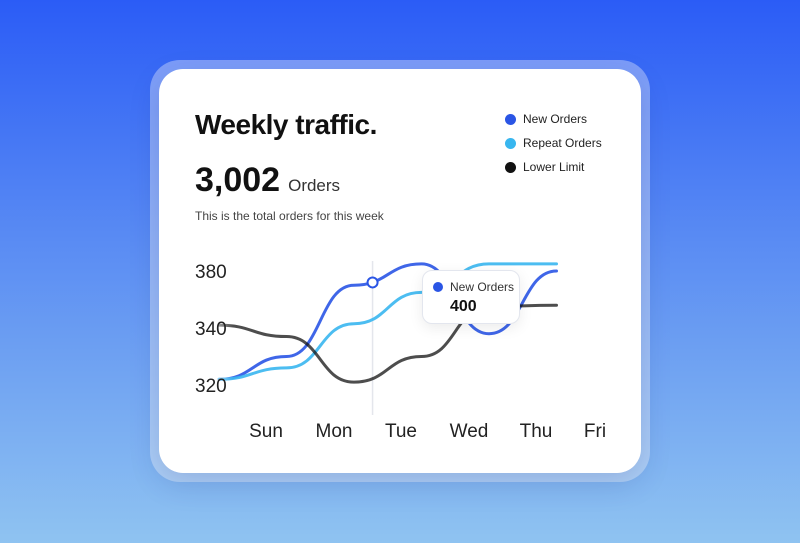 Image resolution: width=800 pixels, height=543 pixels. Describe the element at coordinates (289, 216) in the screenshot. I see `card-subtitle: This is the total orders for this week` at that location.